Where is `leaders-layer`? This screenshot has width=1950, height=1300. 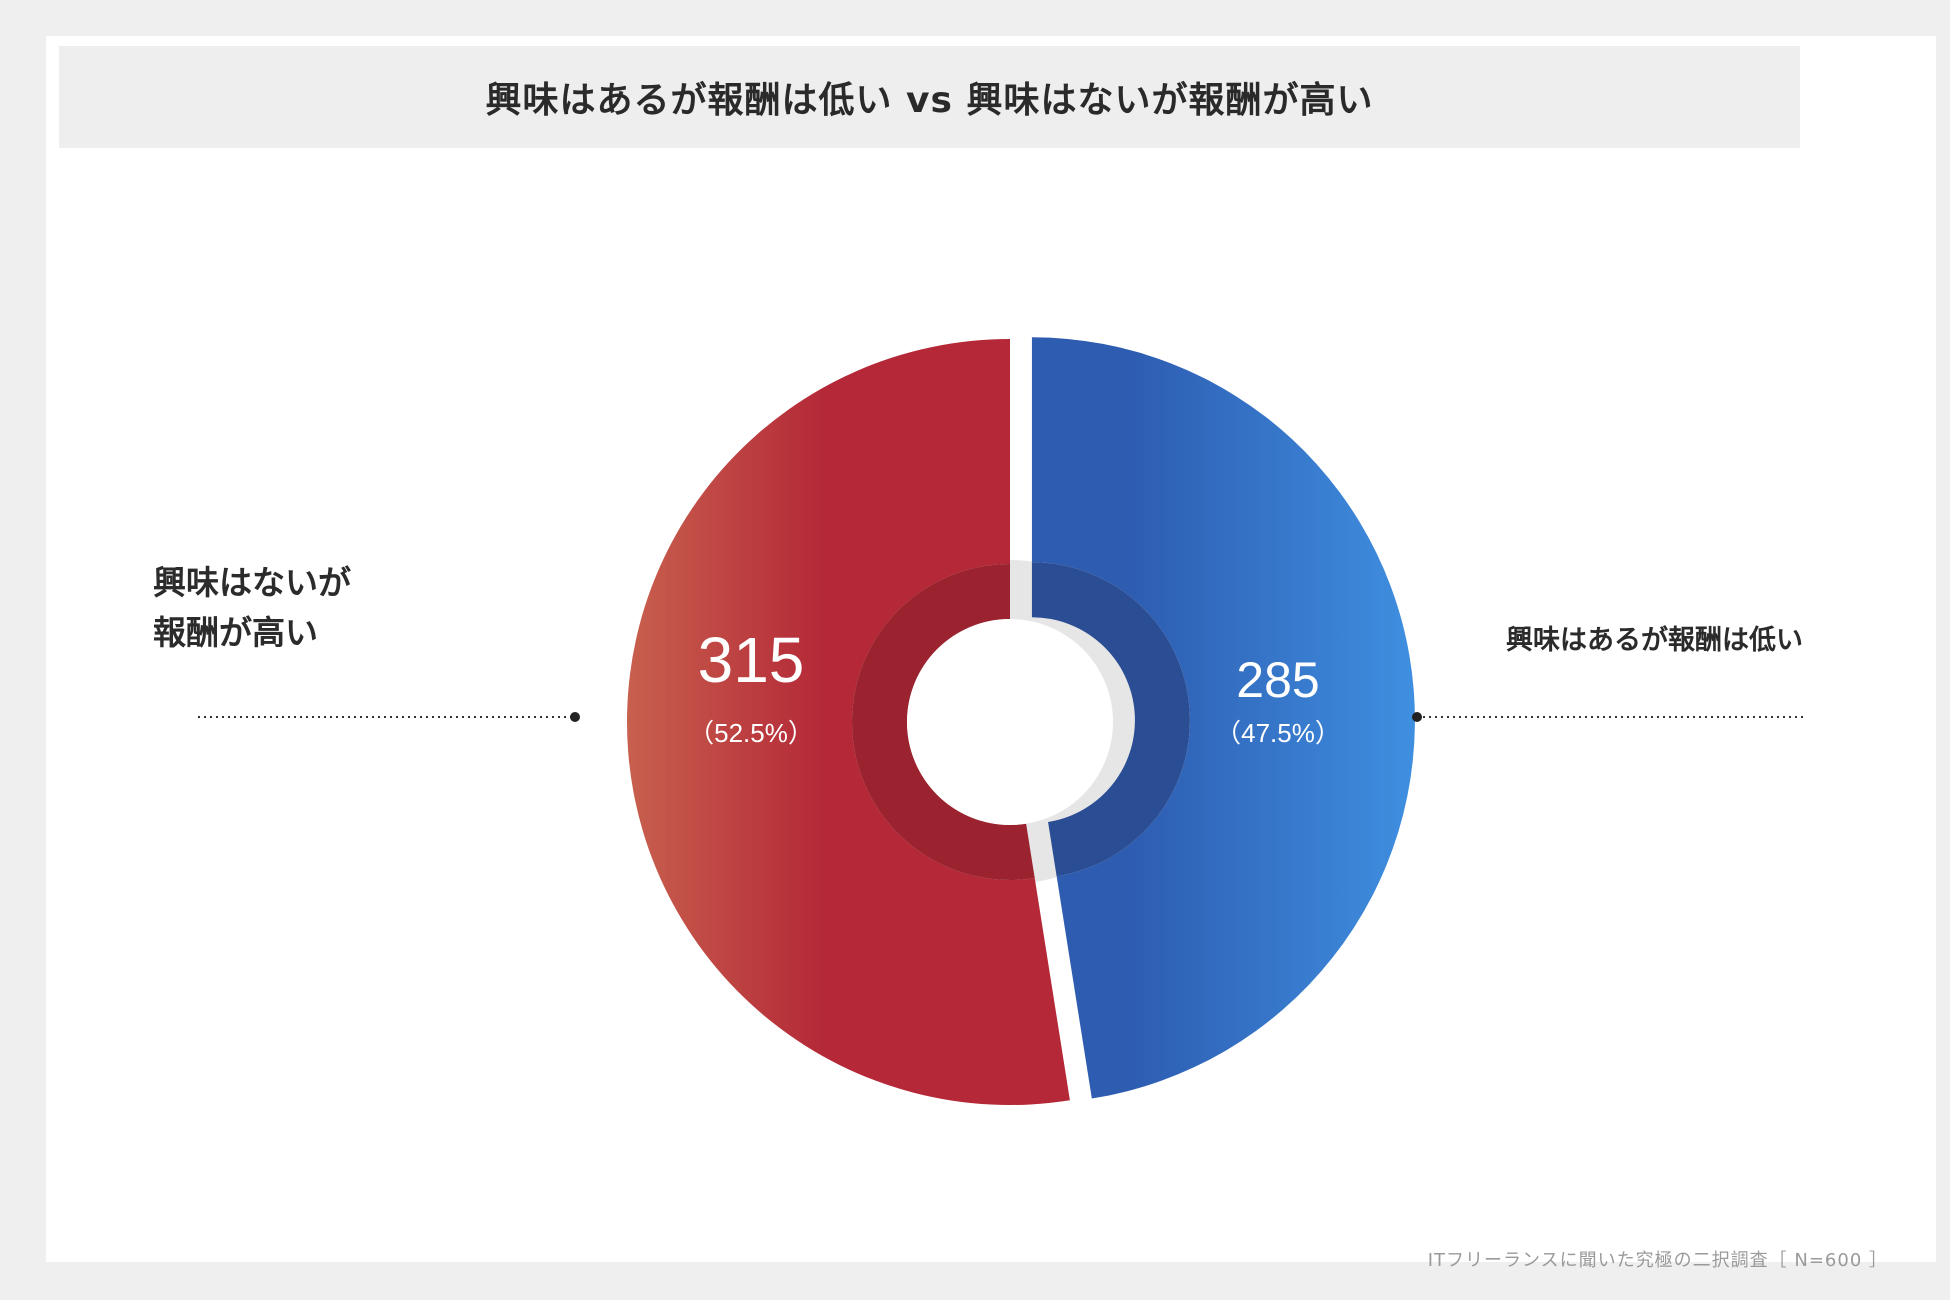 leaders-layer is located at coordinates (1000, 717).